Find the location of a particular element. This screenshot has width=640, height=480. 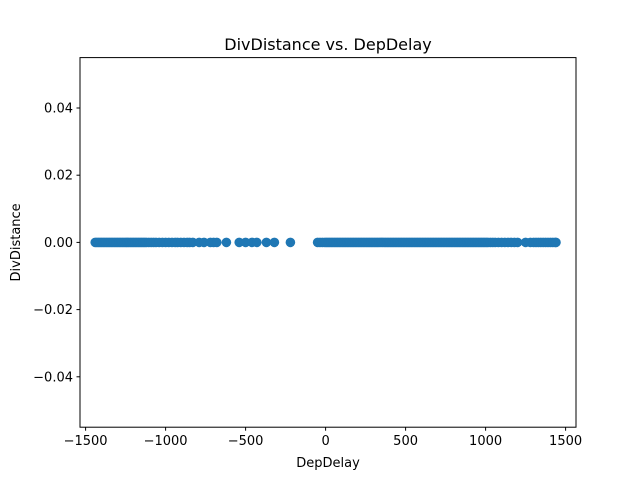

y-axis-label: DivDistance is located at coordinates (16, 242).